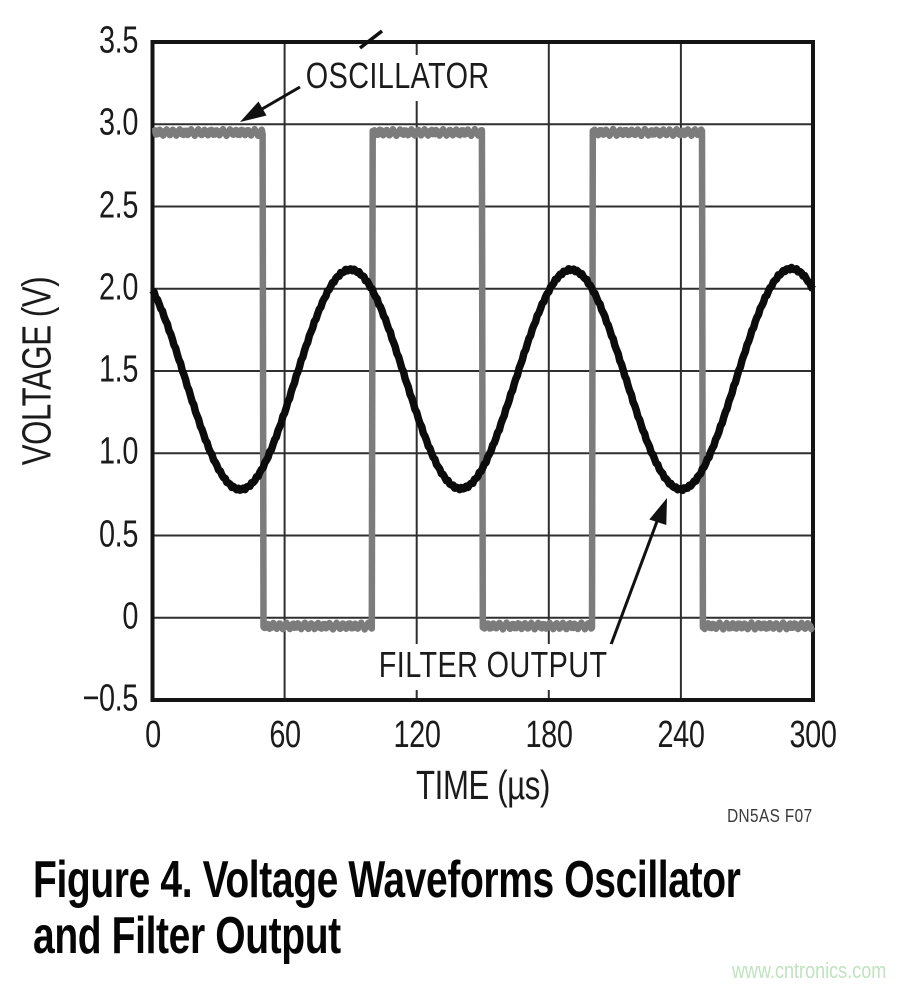  I want to click on y-tick-label: 0, so click(130, 616).